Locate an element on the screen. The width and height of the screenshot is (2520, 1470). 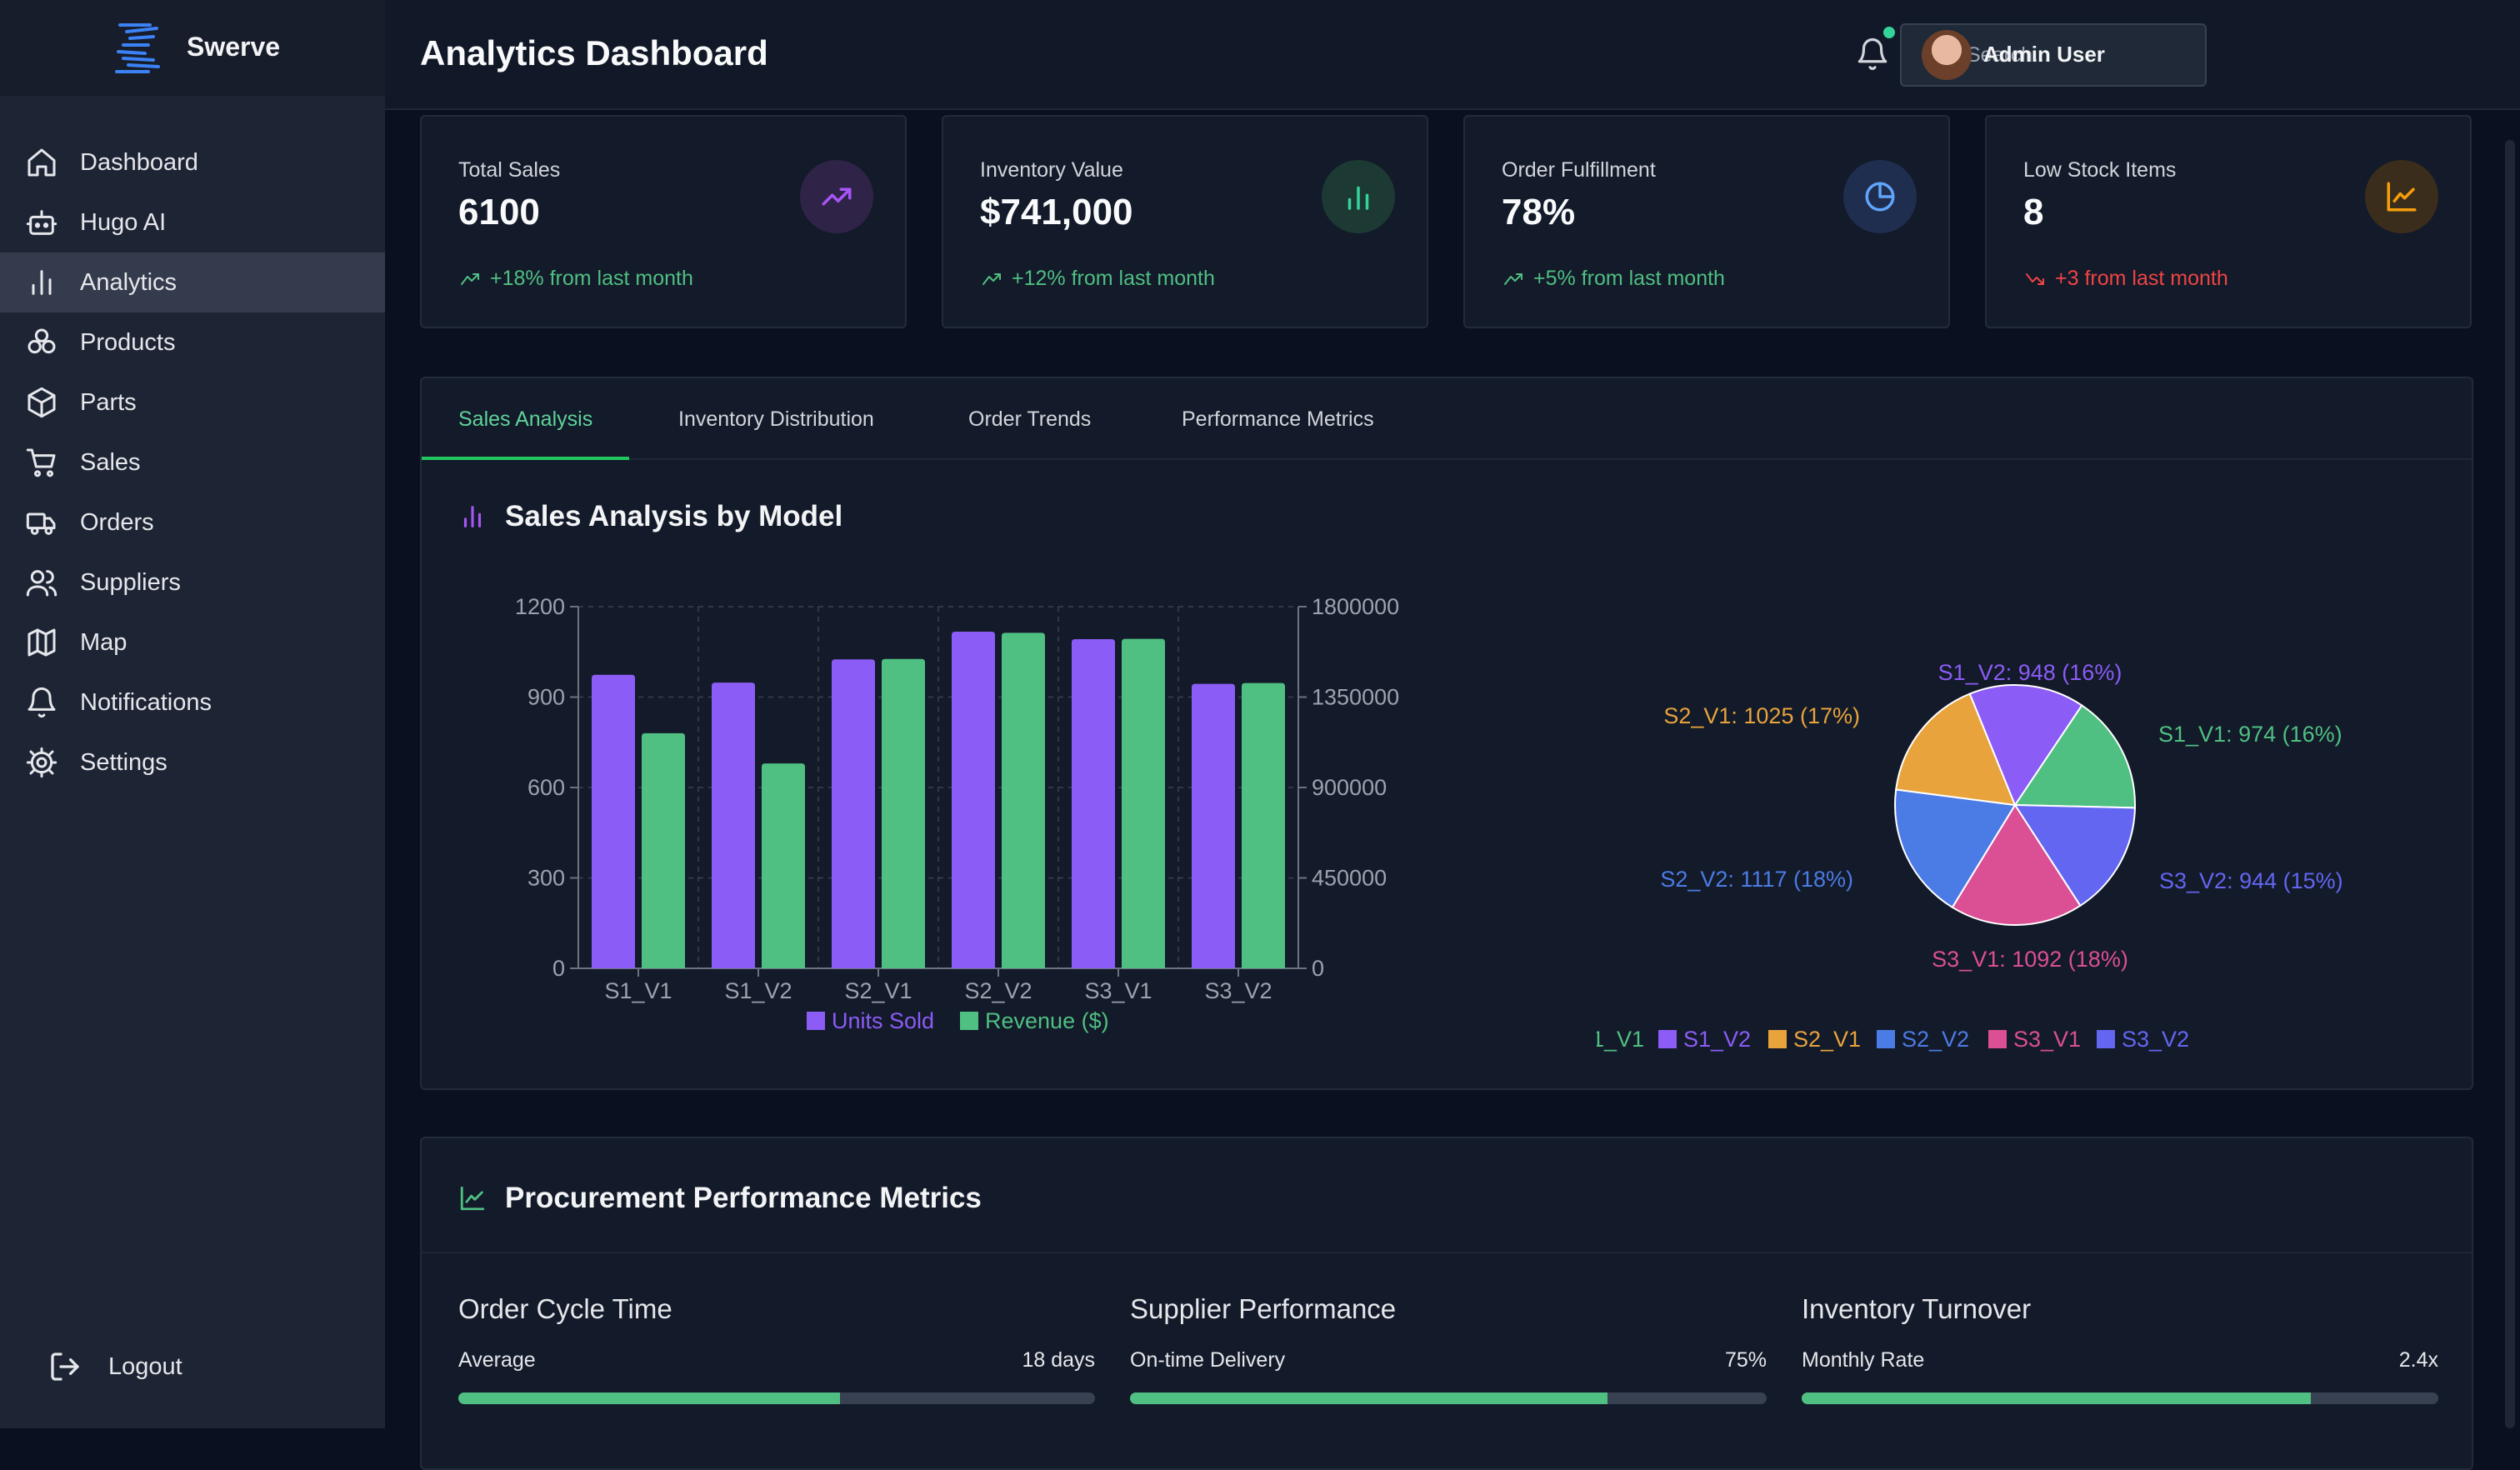
sidebar-item-parts: Parts is located at coordinates (192, 402).